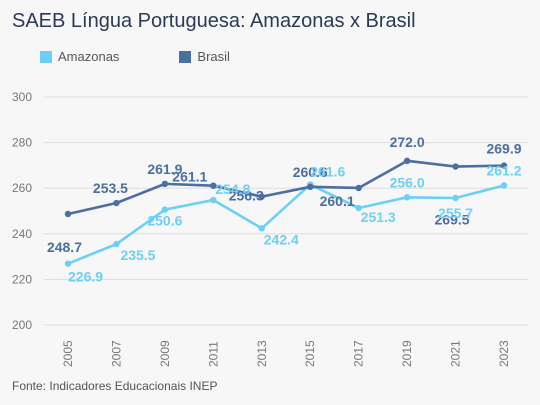 The width and height of the screenshot is (540, 405). I want to click on data-label: 255.7, so click(455, 213).